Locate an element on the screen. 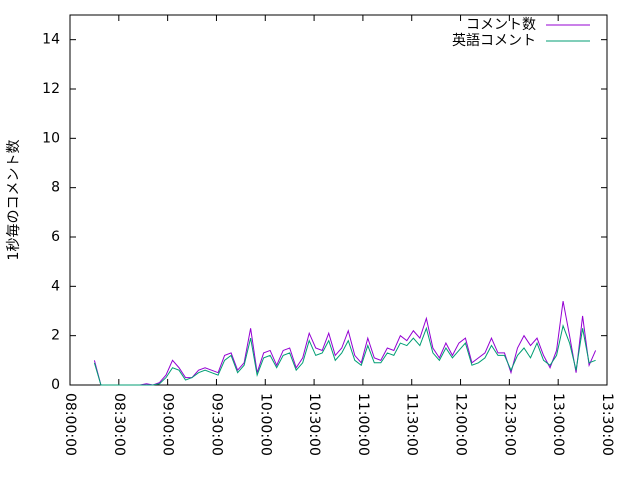 The width and height of the screenshot is (640, 480). y-tick-label: 2 is located at coordinates (55, 336).